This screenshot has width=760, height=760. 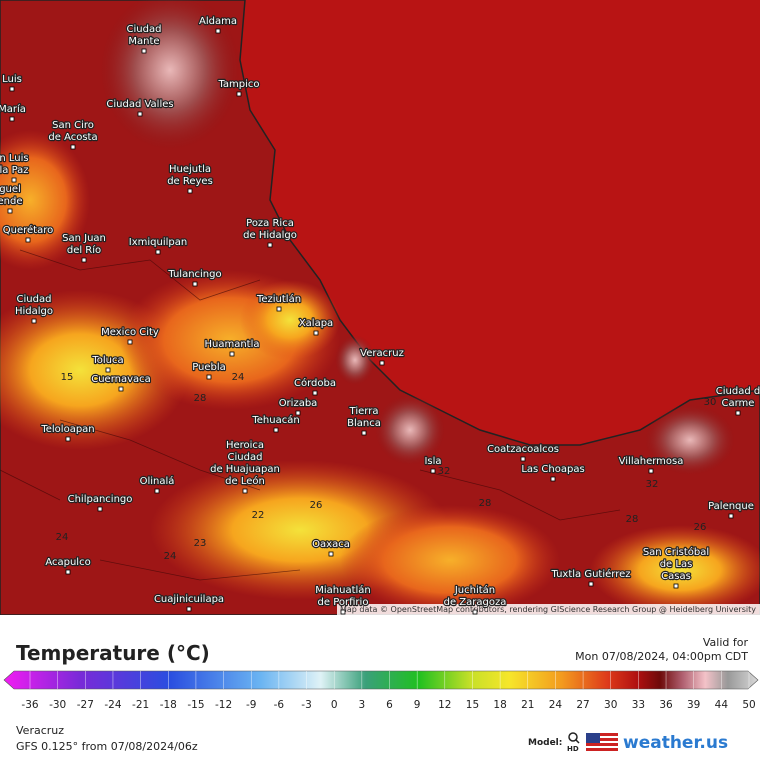 I want to click on city-line: Miahuatlán, so click(x=343, y=590).